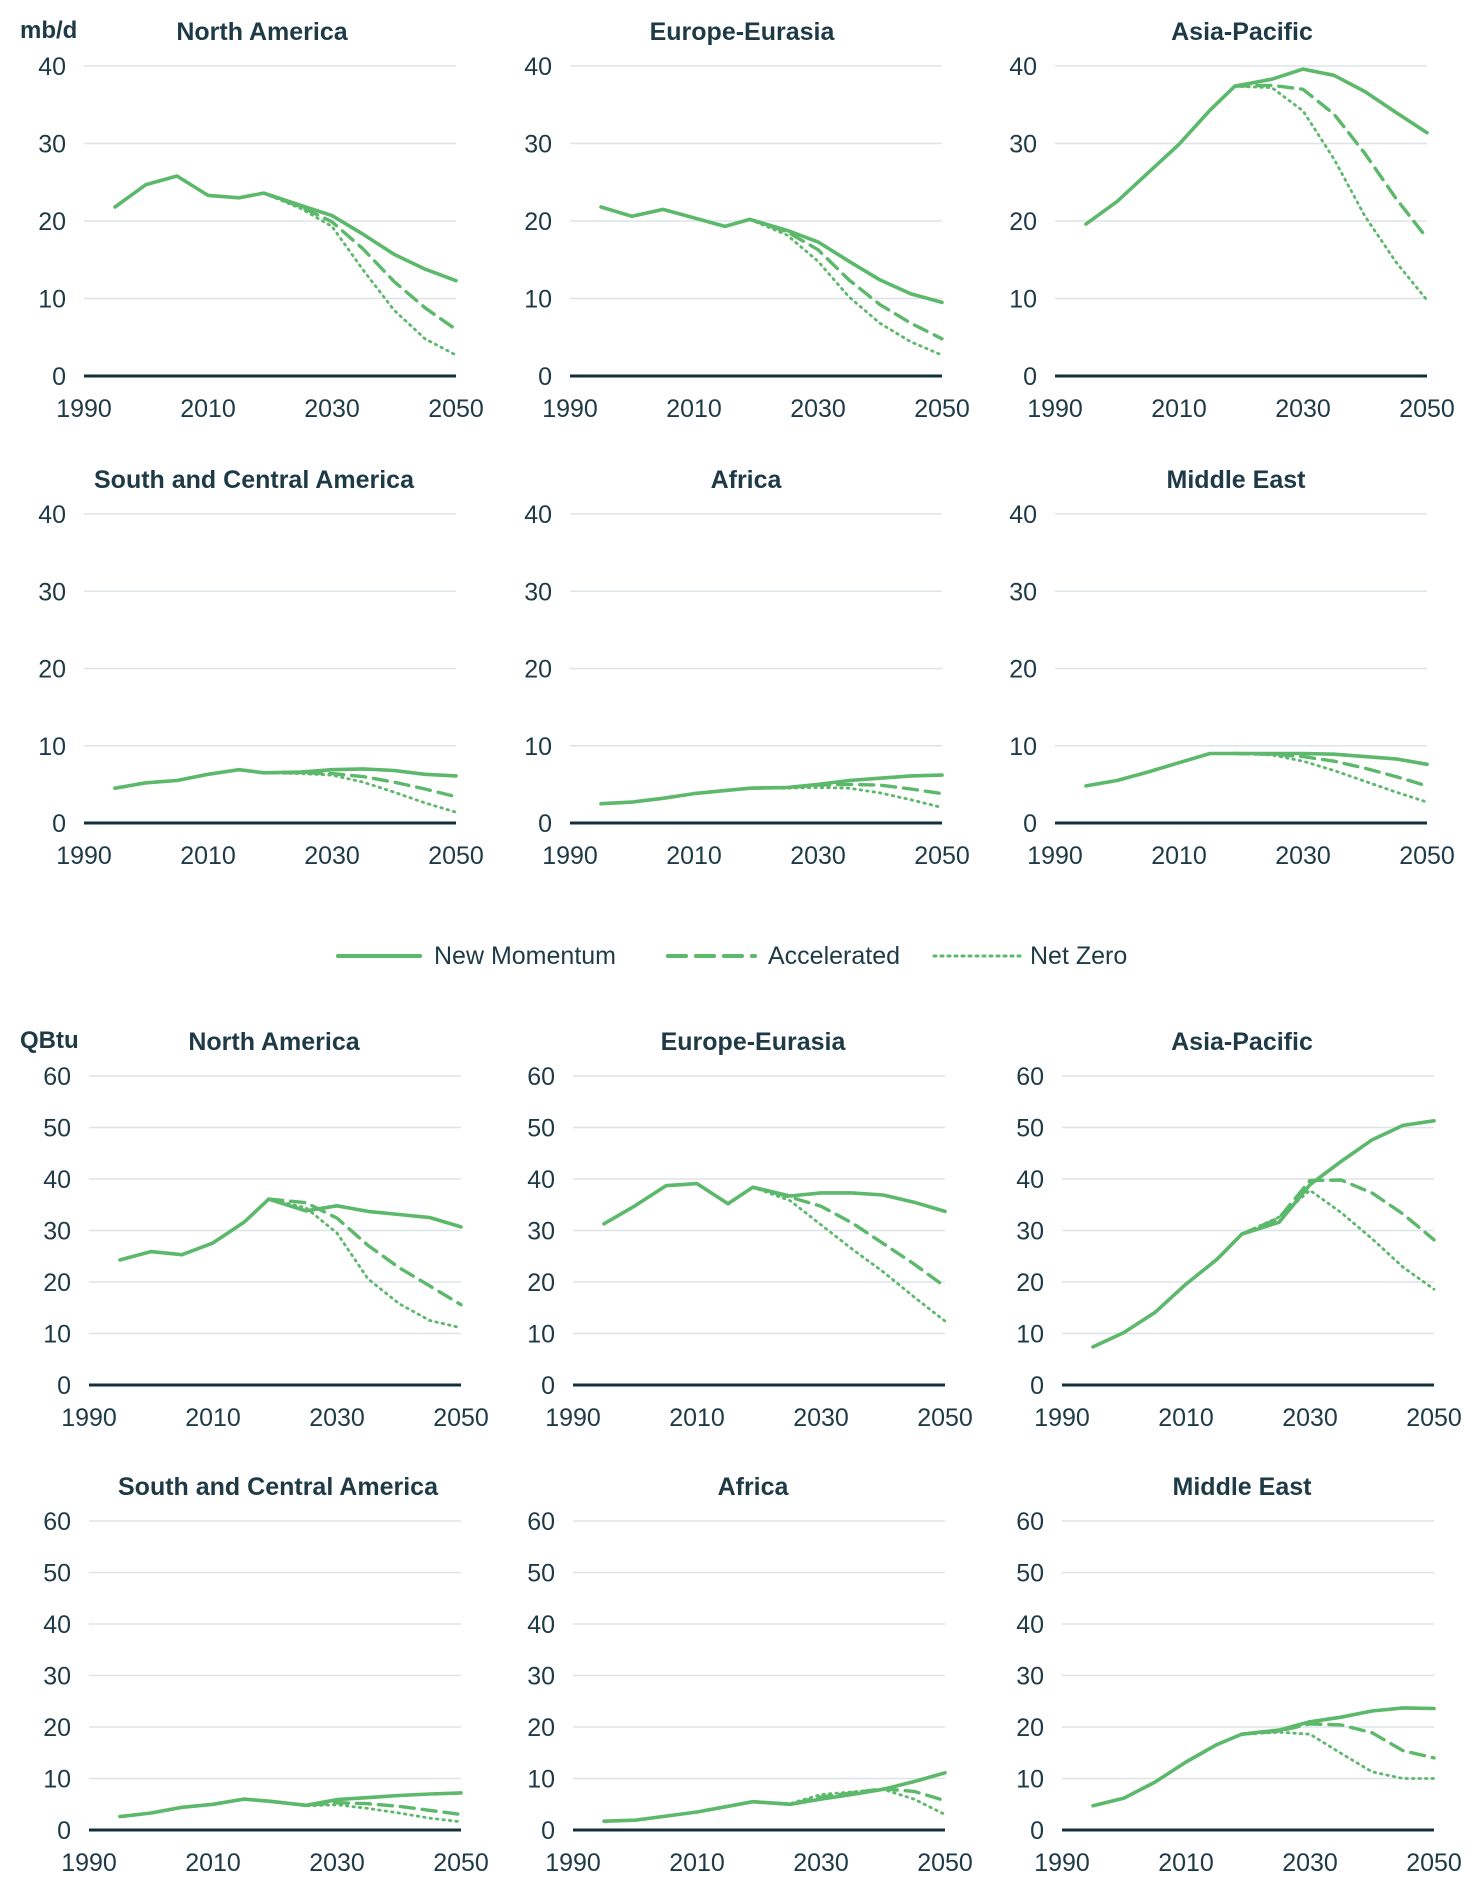  What do you see at coordinates (48, 30) in the screenshot?
I see `unit-label: mb/d` at bounding box center [48, 30].